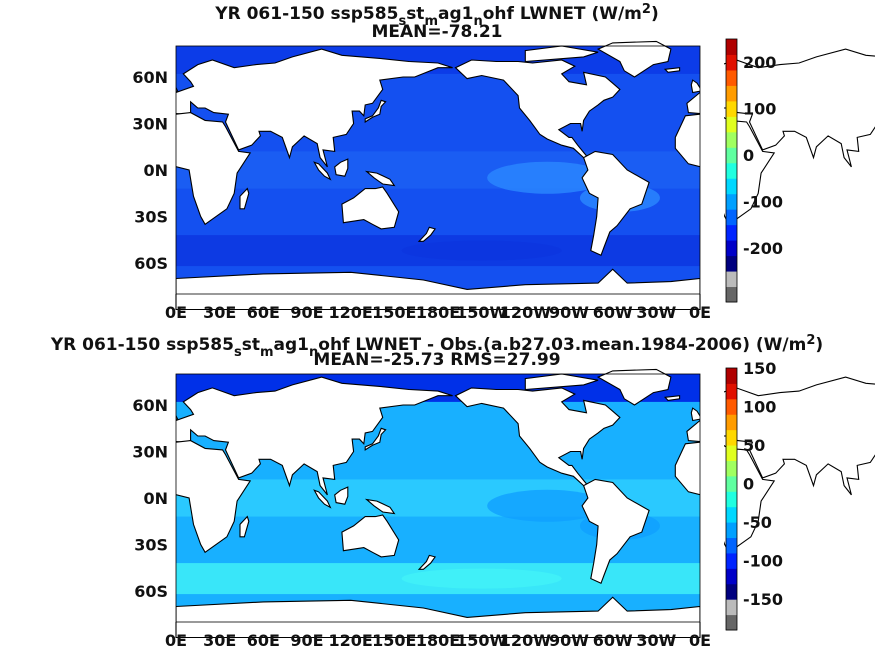  I want to click on x-tick-label: 60E, so click(263, 640).